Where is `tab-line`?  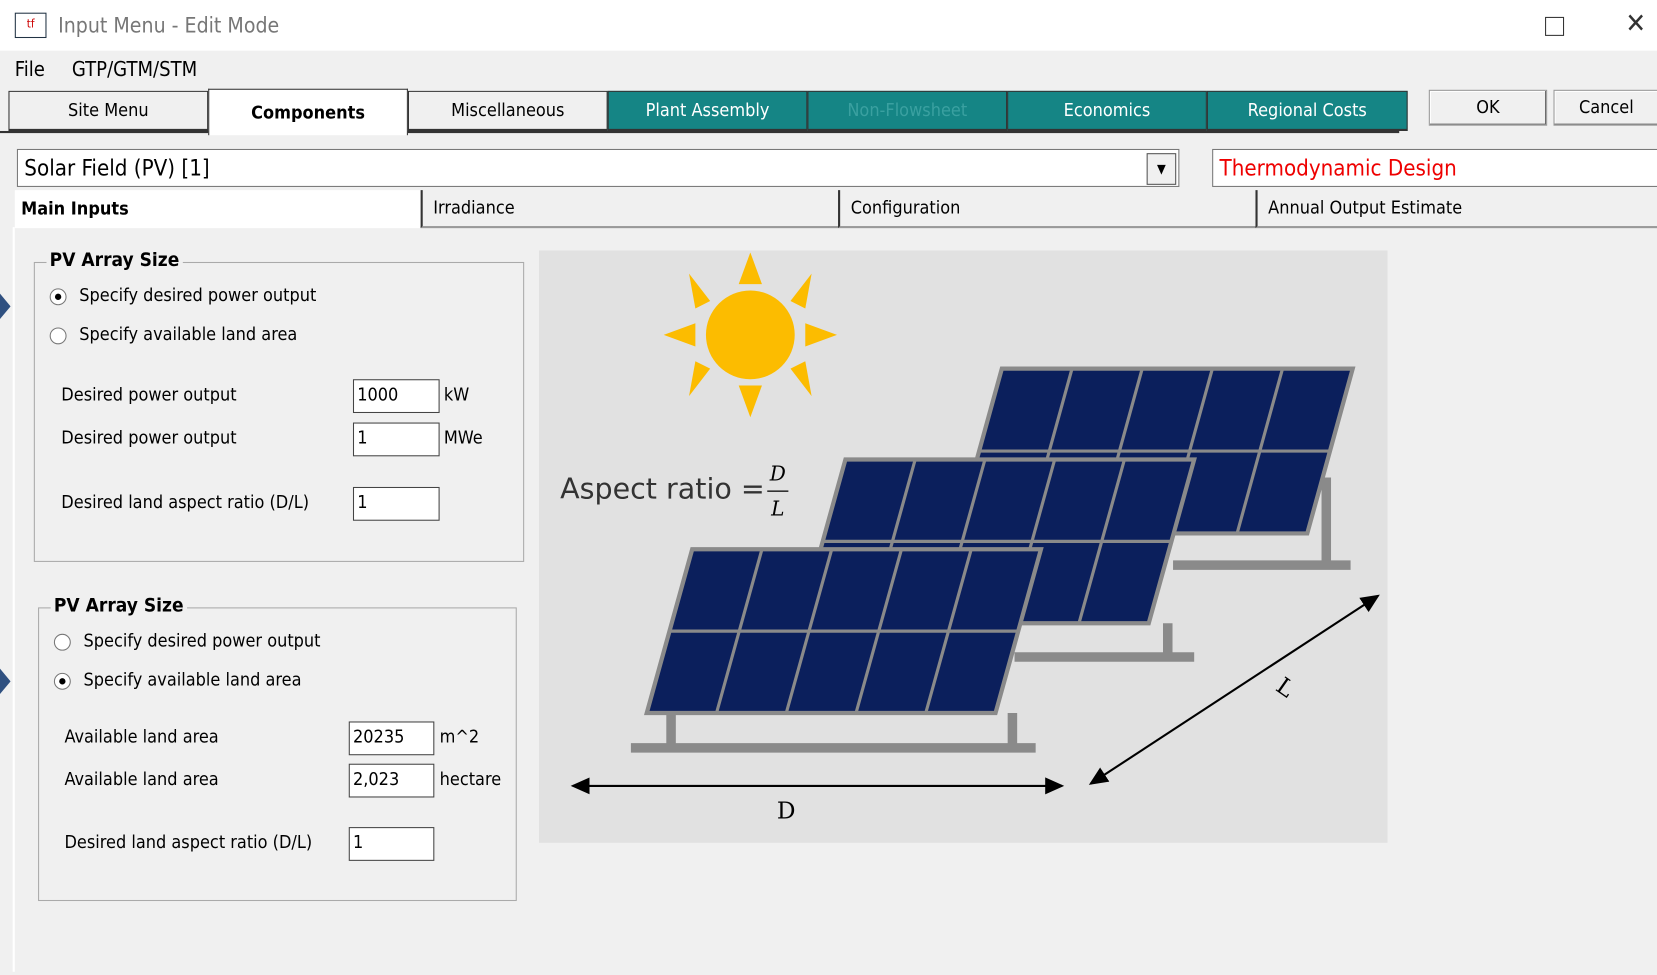
tab-line is located at coordinates (700, 134).